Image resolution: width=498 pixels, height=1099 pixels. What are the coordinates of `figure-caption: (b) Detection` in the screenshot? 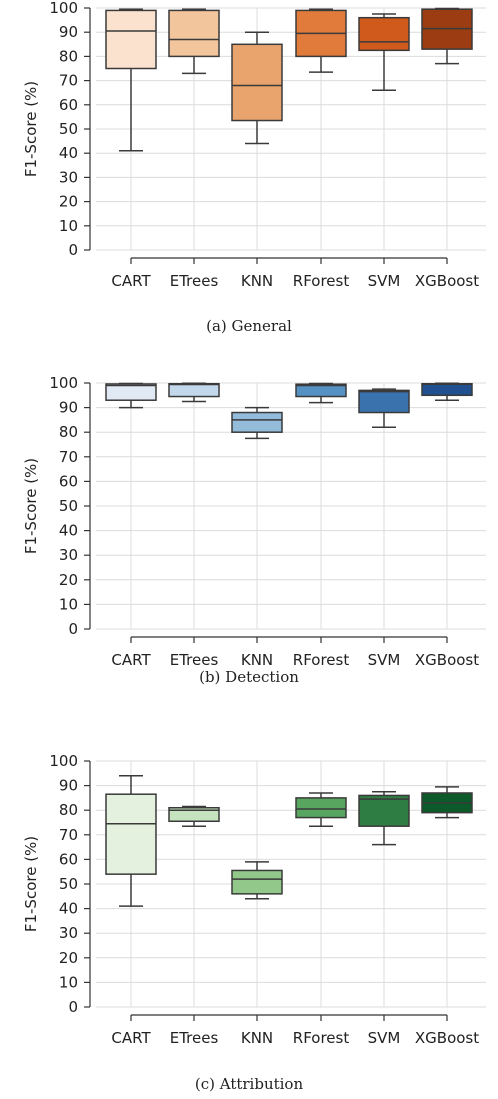 It's located at (249, 677).